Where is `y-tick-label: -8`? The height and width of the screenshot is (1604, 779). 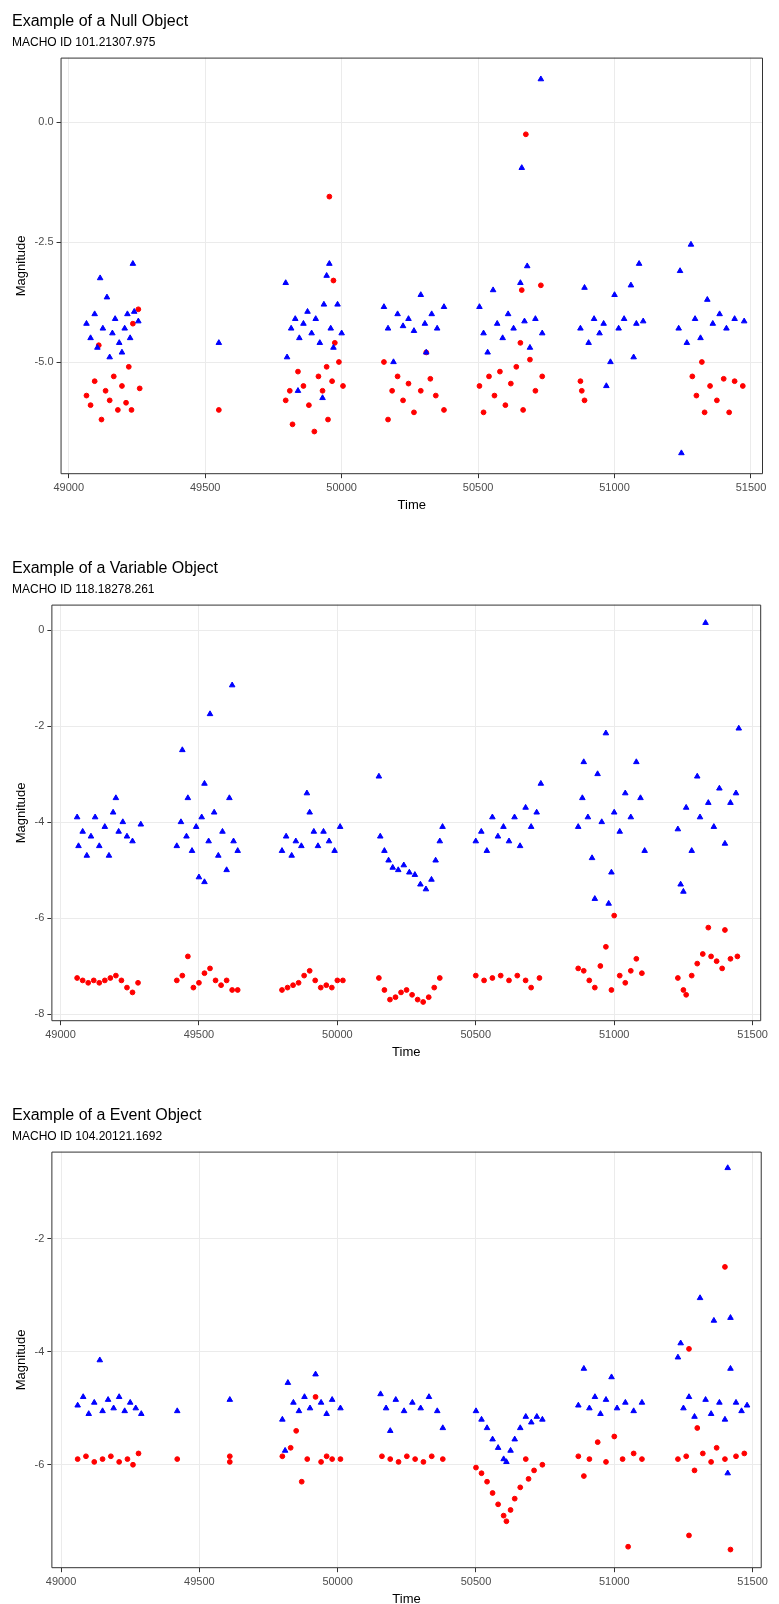
y-tick-label: -8 is located at coordinates (39, 1013).